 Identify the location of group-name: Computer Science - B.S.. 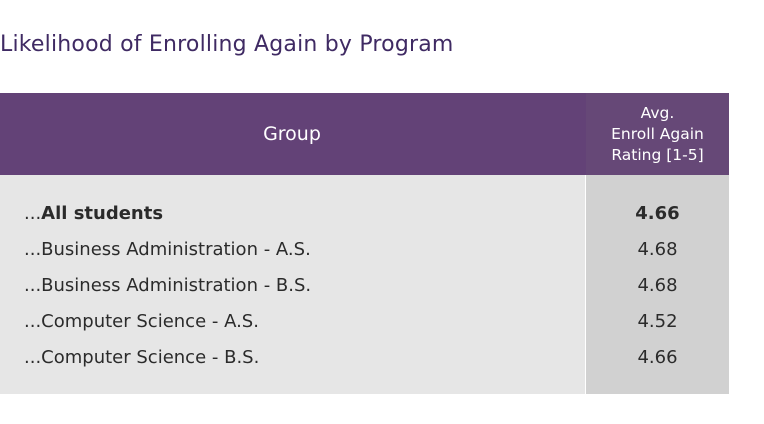
(150, 357).